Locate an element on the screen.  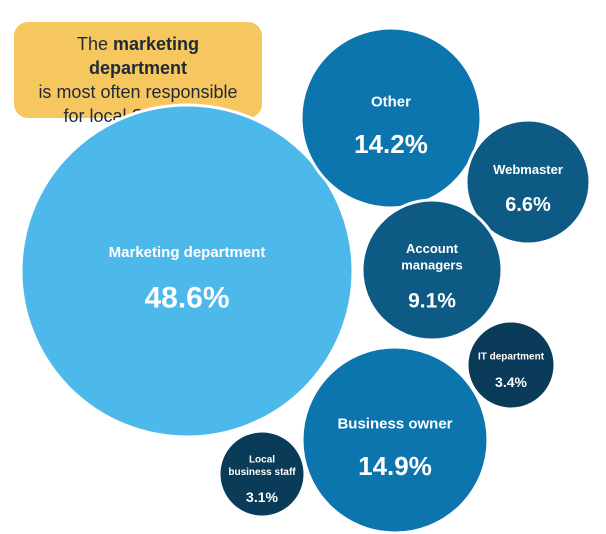
bubble-value-marketing-department: 48.6% is located at coordinates (186, 297).